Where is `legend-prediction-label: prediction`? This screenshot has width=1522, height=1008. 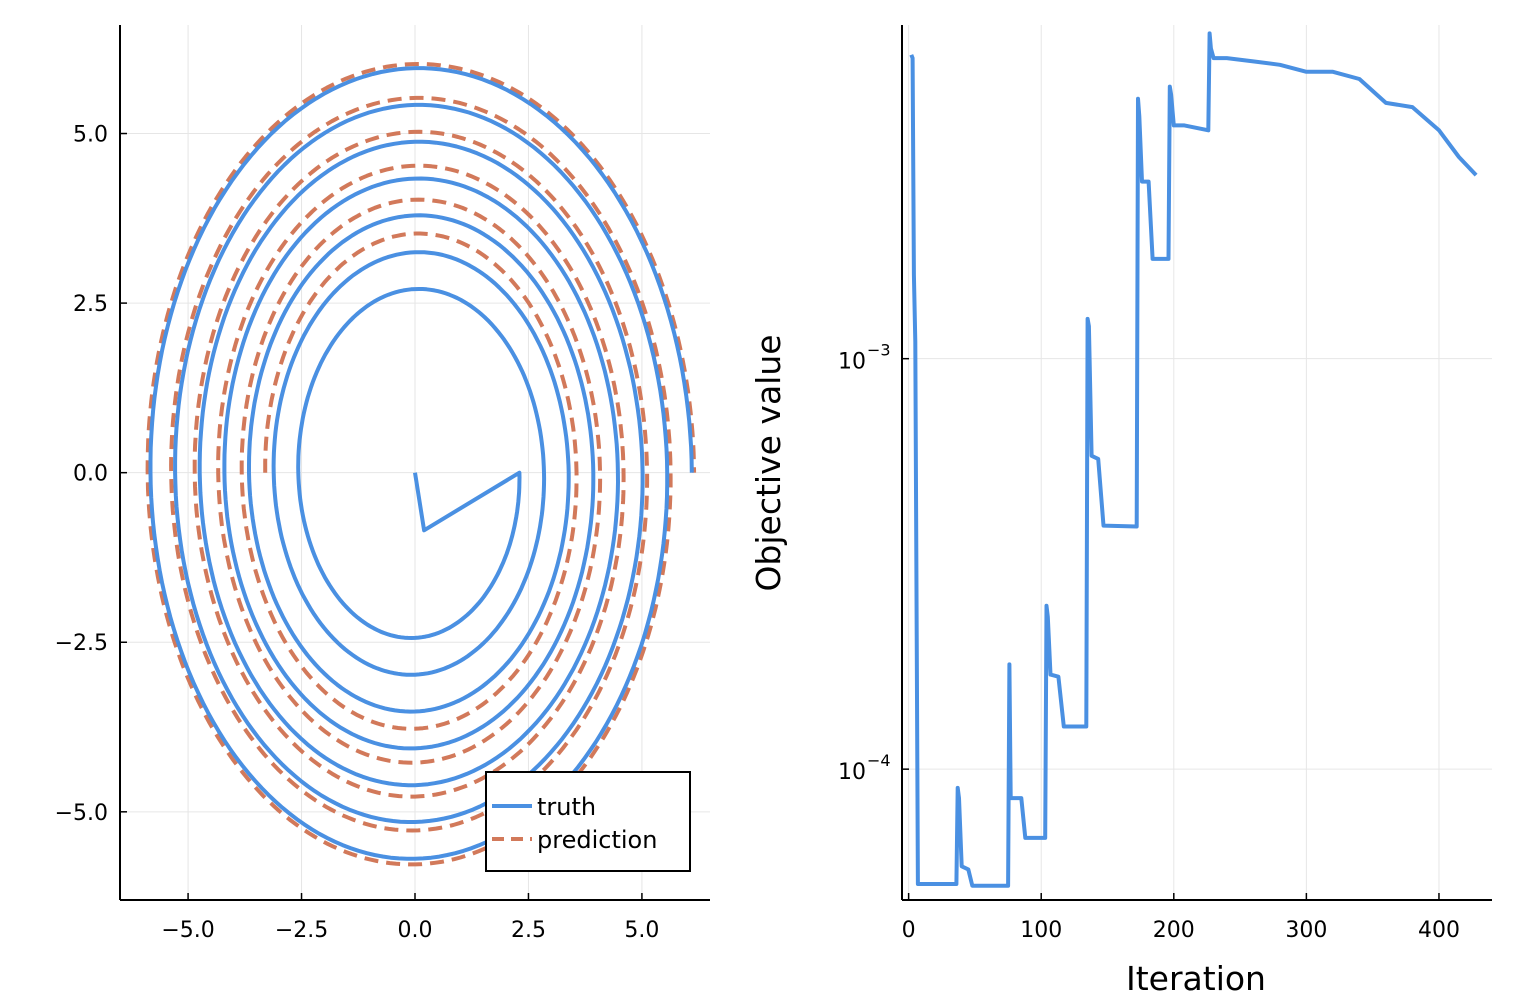
legend-prediction-label: prediction is located at coordinates (597, 840).